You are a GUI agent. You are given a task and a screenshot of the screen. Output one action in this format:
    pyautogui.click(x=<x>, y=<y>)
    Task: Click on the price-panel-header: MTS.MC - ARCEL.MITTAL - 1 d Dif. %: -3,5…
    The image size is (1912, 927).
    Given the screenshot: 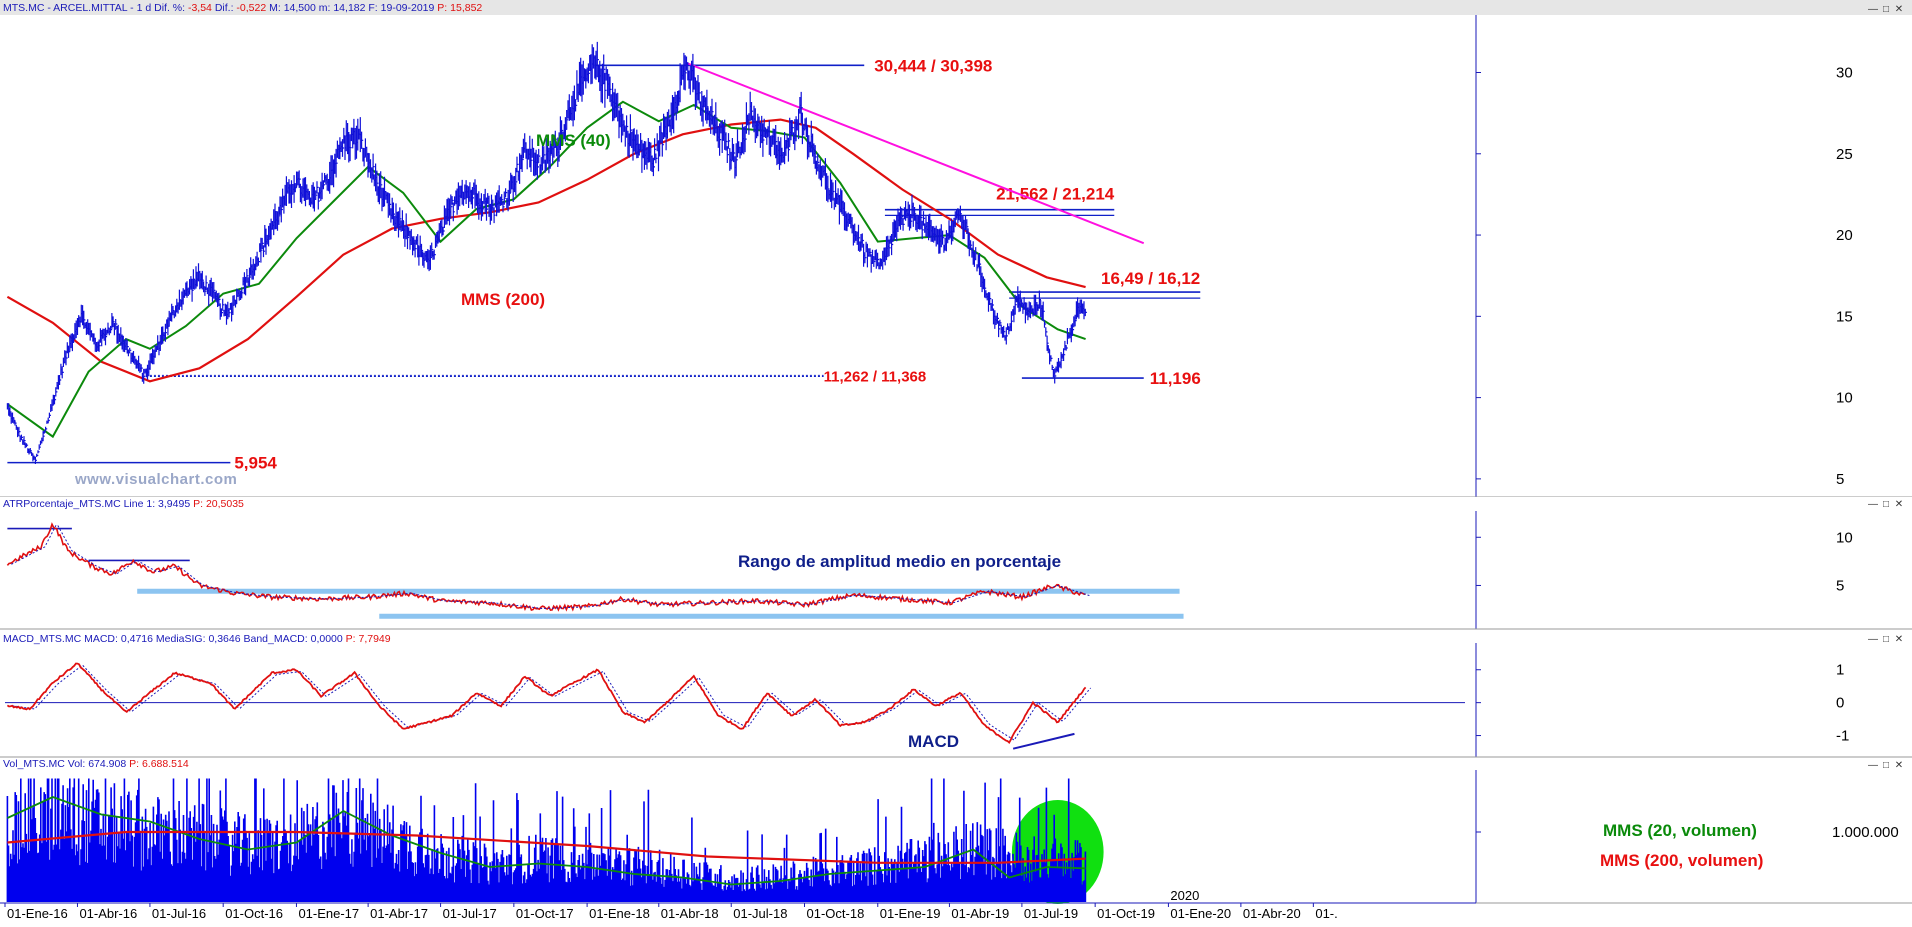 What is the action you would take?
    pyautogui.click(x=242, y=8)
    